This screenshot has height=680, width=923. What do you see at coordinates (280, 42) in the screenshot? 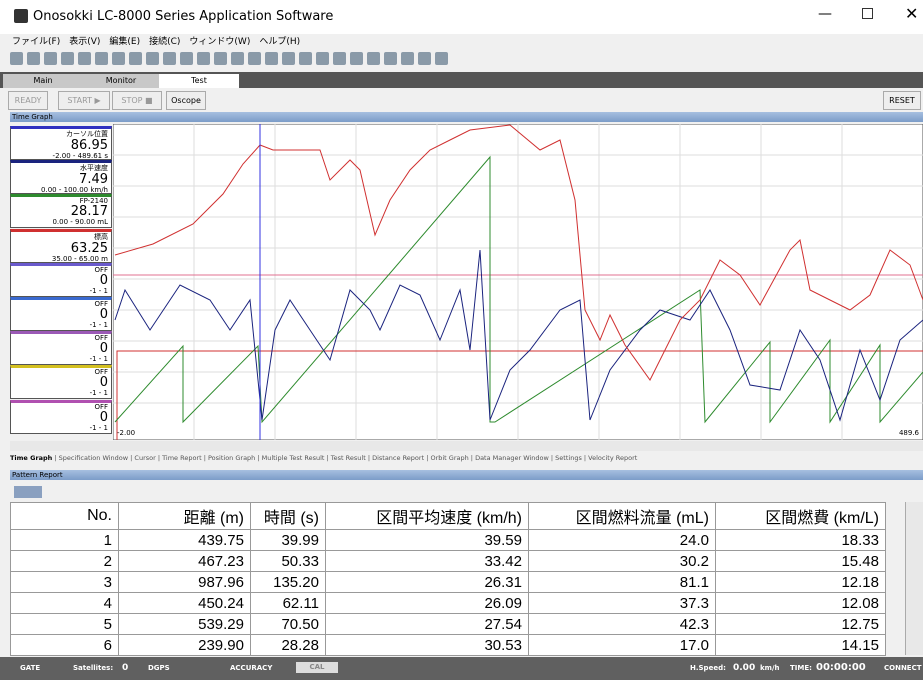
I see `menu-item: ヘルプ(H)` at bounding box center [280, 42].